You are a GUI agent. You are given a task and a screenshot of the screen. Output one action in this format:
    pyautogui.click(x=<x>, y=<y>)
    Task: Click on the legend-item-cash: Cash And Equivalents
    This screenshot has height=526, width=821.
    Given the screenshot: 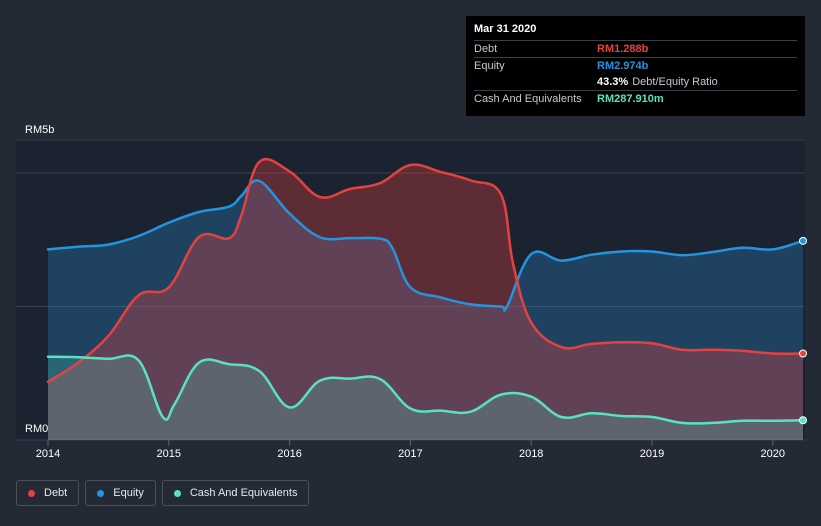 What is the action you would take?
    pyautogui.click(x=235, y=493)
    